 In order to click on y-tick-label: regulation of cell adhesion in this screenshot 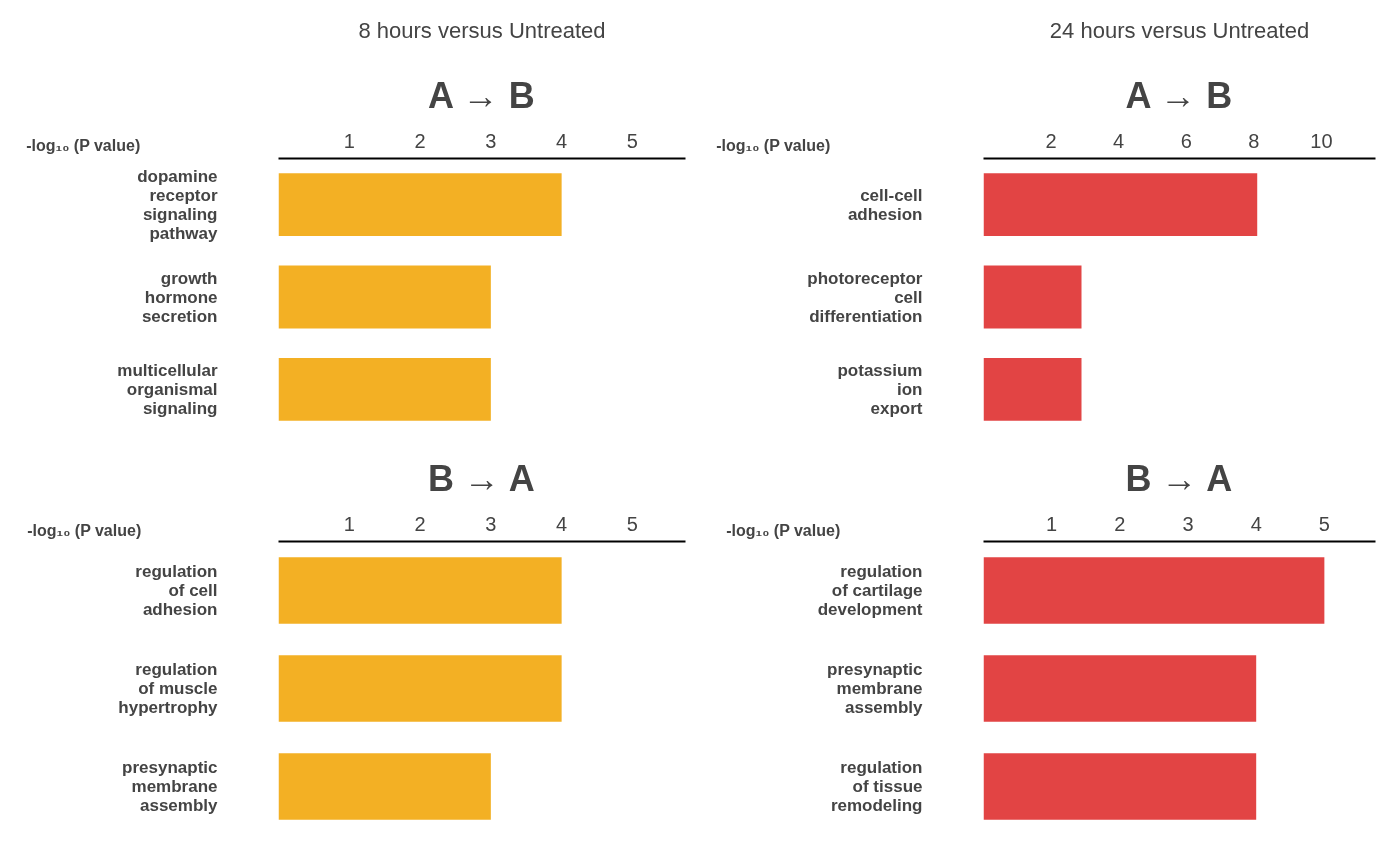, I will do `click(176, 590)`.